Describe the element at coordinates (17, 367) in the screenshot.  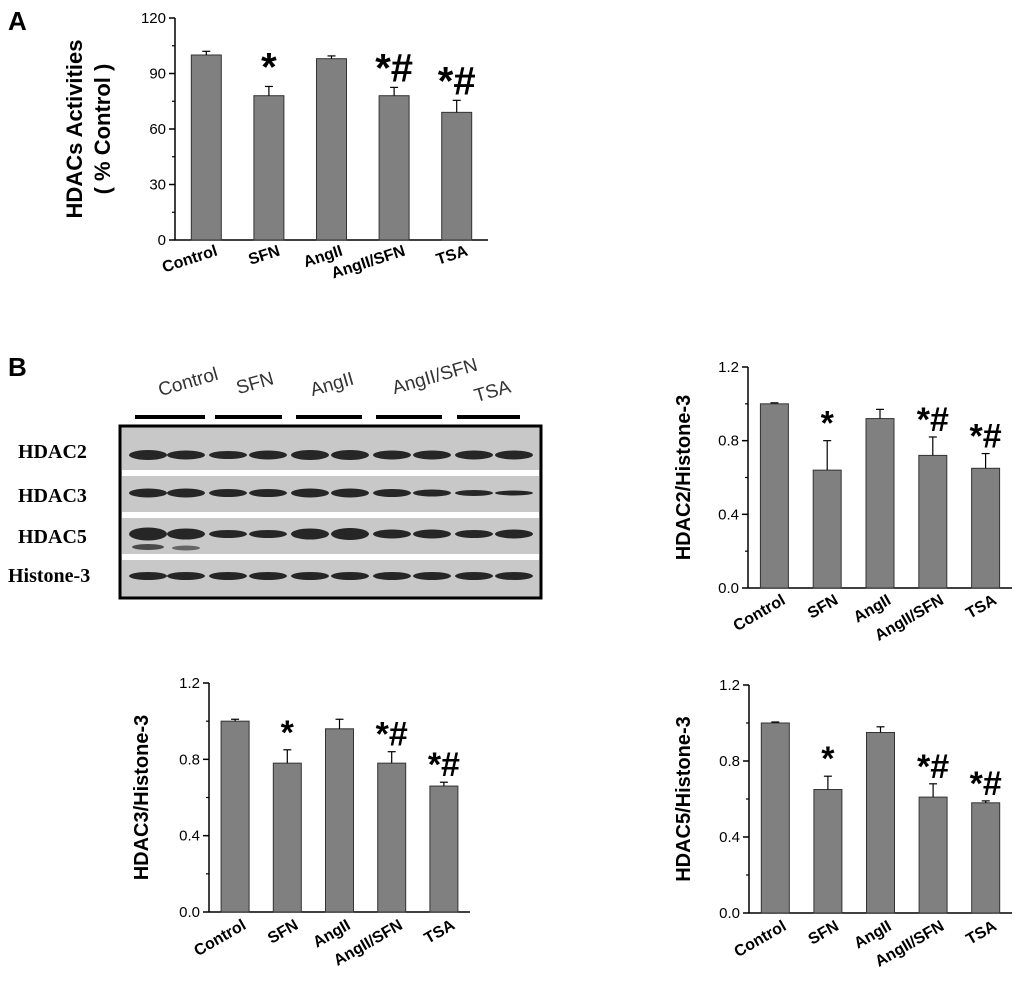
I see `panel-b-letter: B` at that location.